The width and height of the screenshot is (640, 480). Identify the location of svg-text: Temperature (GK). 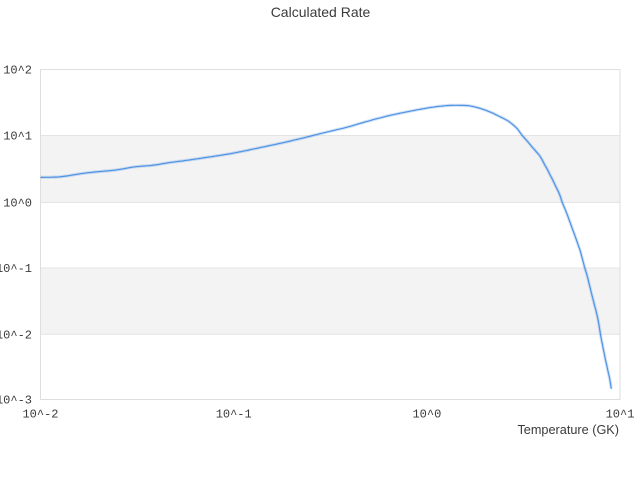
(568, 430).